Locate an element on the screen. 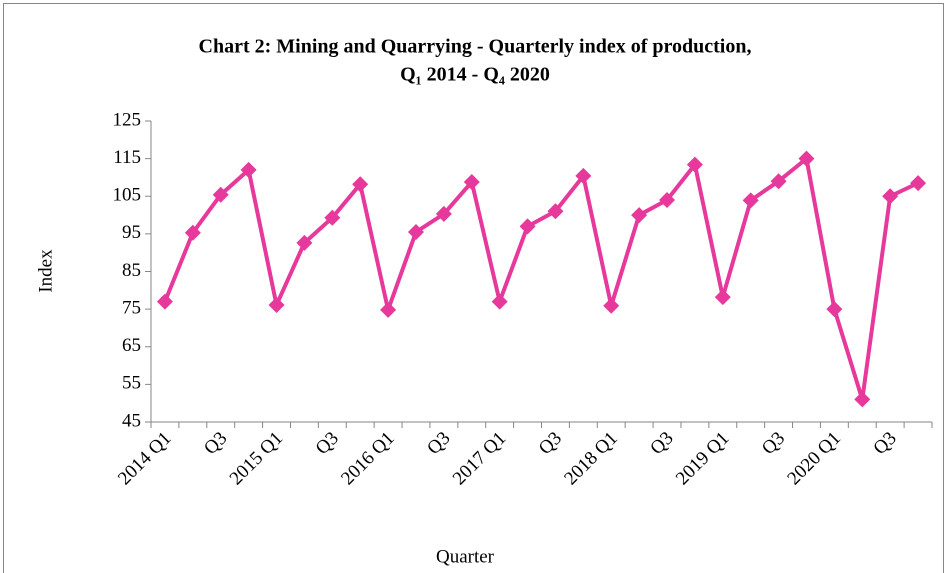 Image resolution: width=948 pixels, height=573 pixels. x-tick-label: 2016 Q1 is located at coordinates (368, 459).